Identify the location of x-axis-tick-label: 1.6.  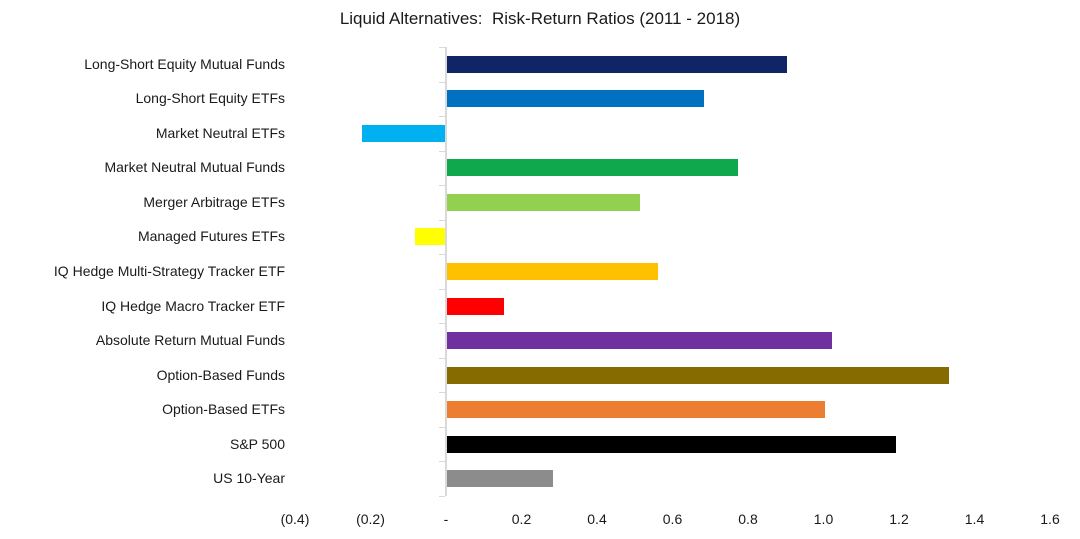
(1050, 519).